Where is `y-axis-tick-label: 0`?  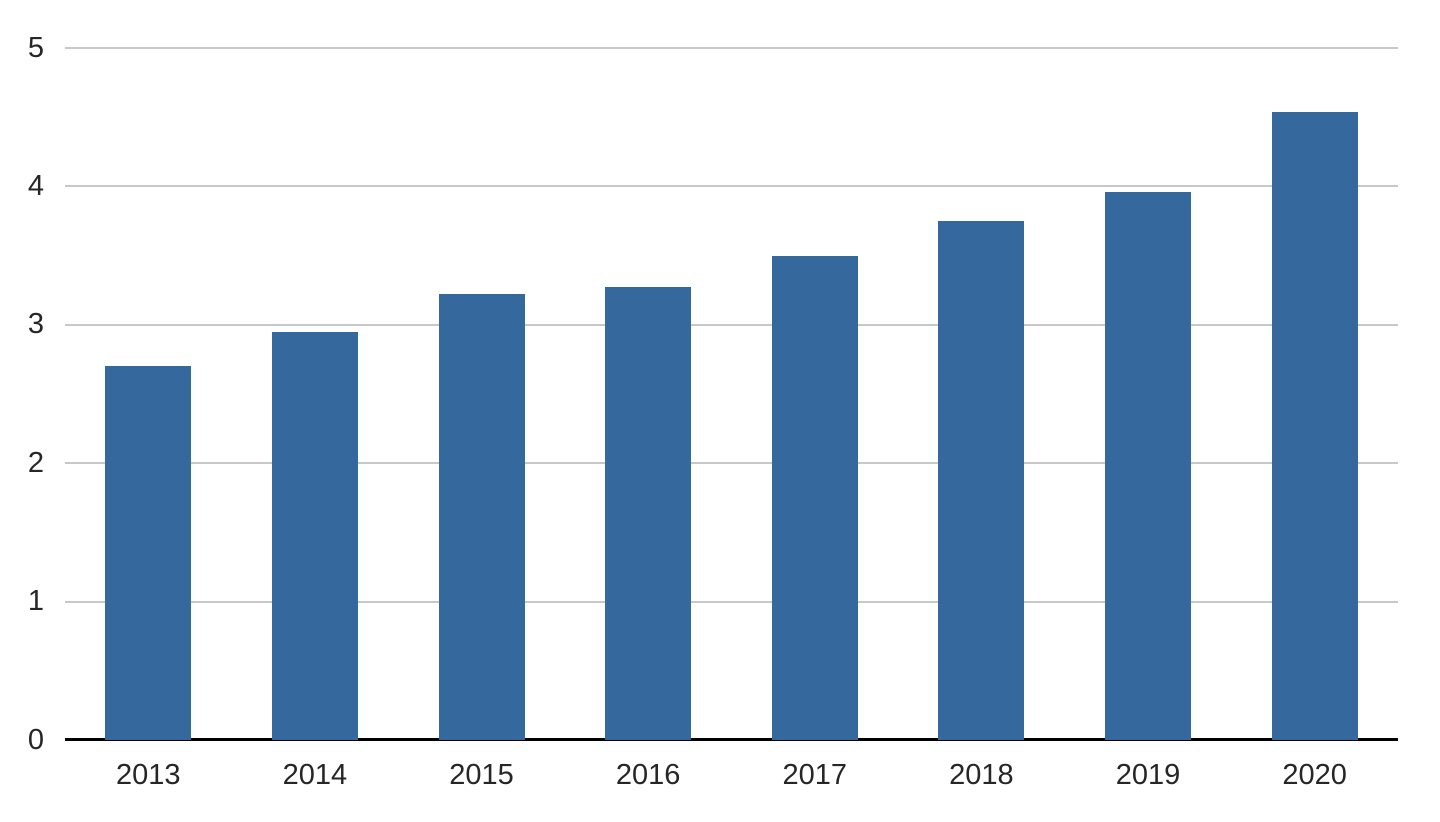
y-axis-tick-label: 0 is located at coordinates (35, 739).